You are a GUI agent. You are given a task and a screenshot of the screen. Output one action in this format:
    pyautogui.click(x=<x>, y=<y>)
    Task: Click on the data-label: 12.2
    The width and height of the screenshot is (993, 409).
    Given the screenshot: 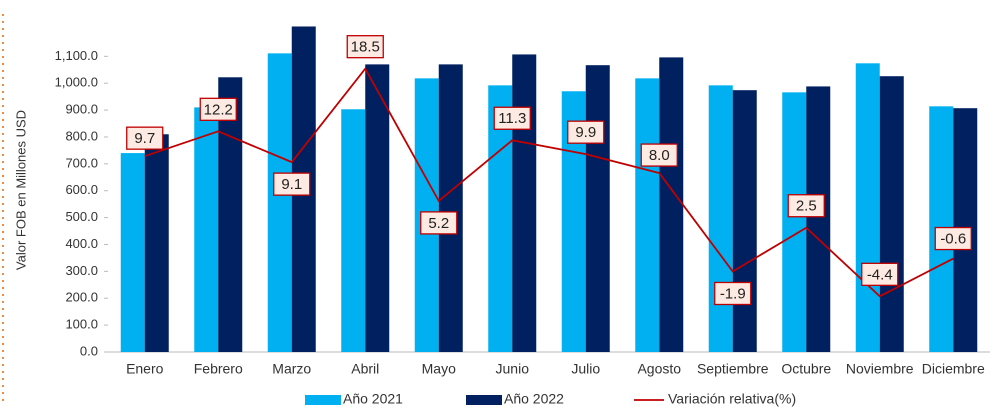 What is the action you would take?
    pyautogui.click(x=218, y=109)
    